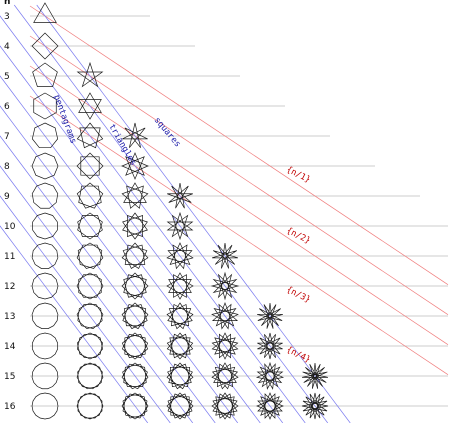 The image size is (450, 423). Describe the element at coordinates (9, 287) in the screenshot. I see `row-label: 12` at that location.